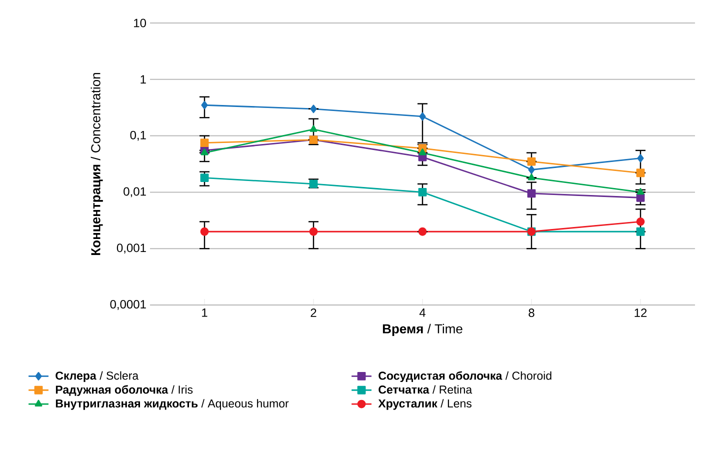  Describe the element at coordinates (140, 23) in the screenshot. I see `y-tick-label: 10` at that location.